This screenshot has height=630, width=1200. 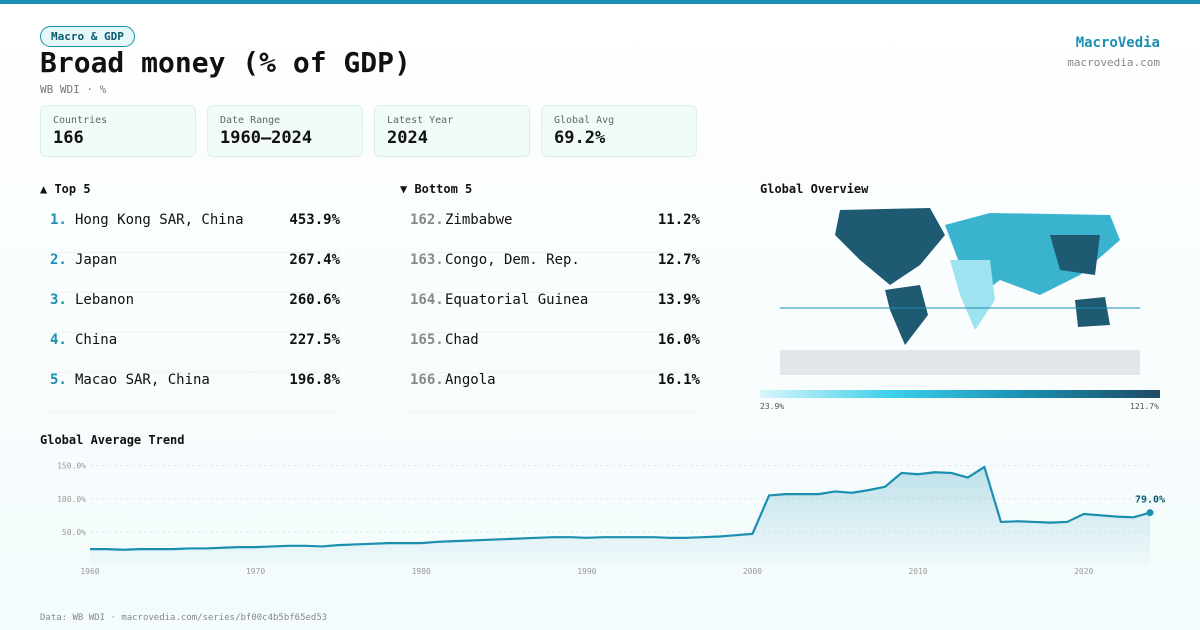 I want to click on value: 11.2%, so click(x=678, y=220).